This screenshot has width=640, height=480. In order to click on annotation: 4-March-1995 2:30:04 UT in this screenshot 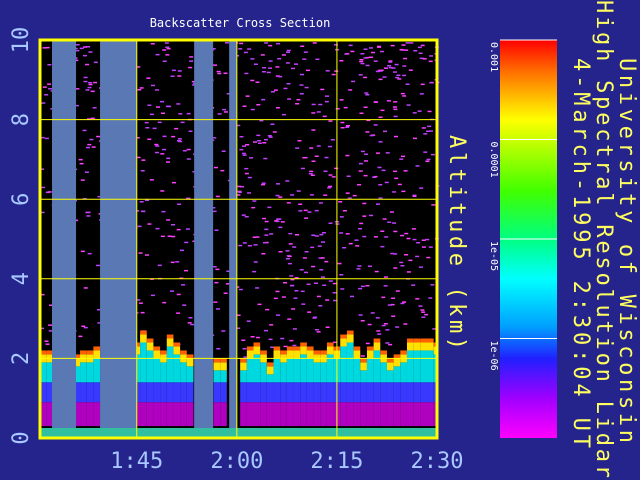, I will do `click(580, 253)`.